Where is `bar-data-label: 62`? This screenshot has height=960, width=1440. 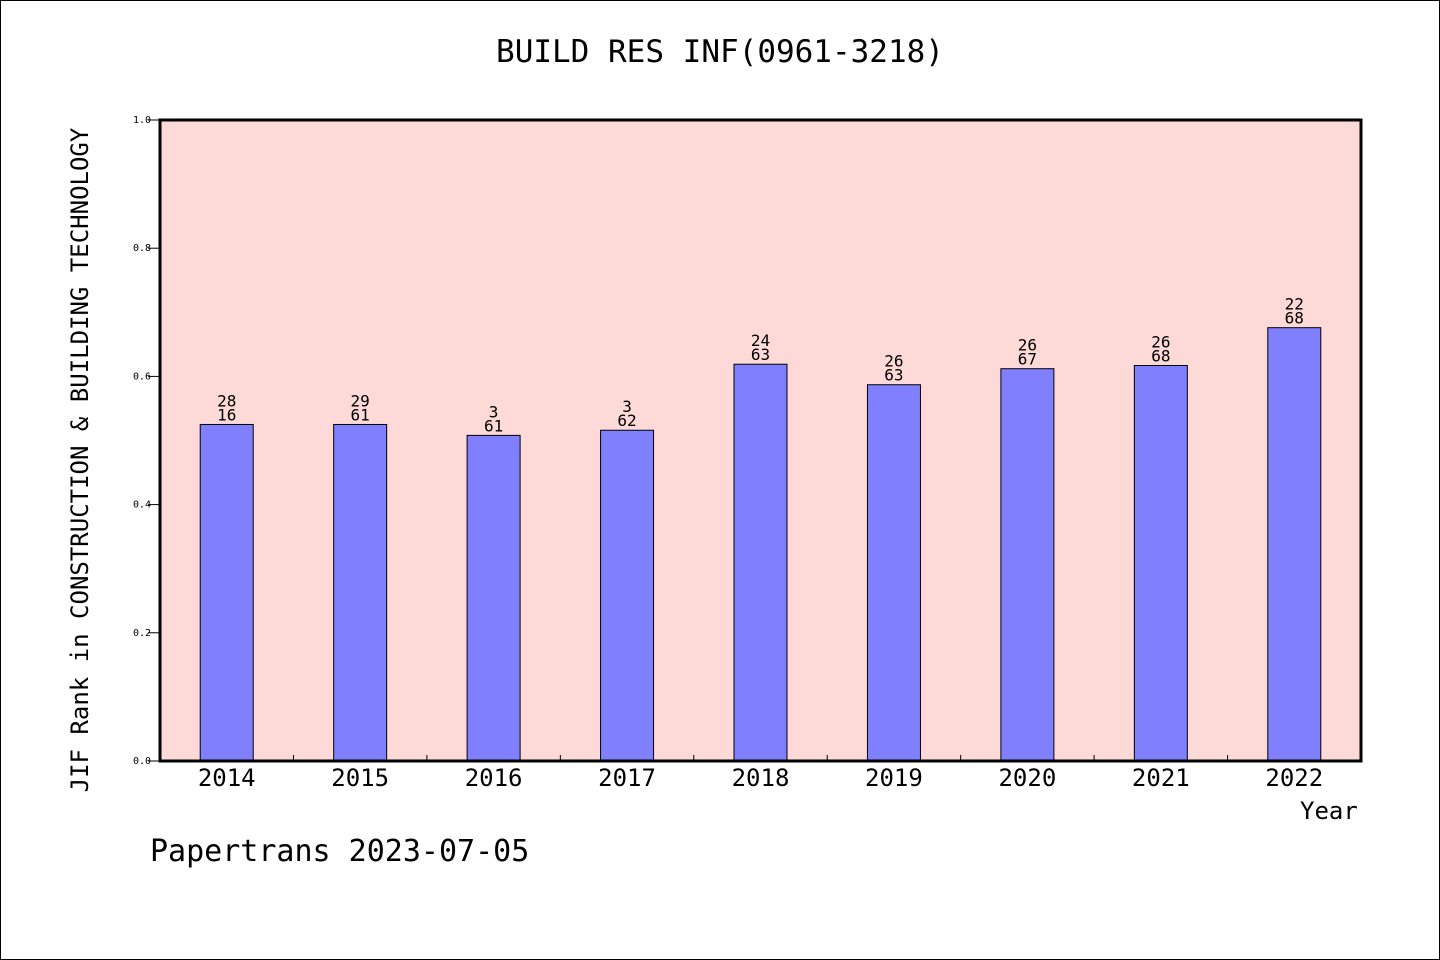
bar-data-label: 62 is located at coordinates (626, 420).